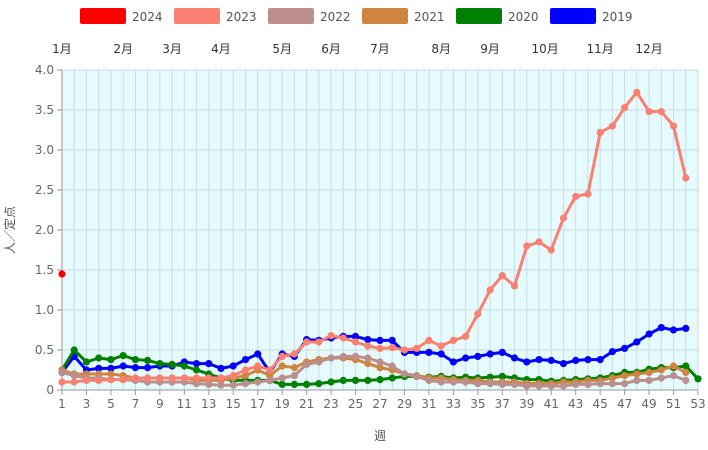 This screenshot has height=450, width=708. Describe the element at coordinates (403, 16) in the screenshot. I see `legend-item-2021: 2021` at that location.